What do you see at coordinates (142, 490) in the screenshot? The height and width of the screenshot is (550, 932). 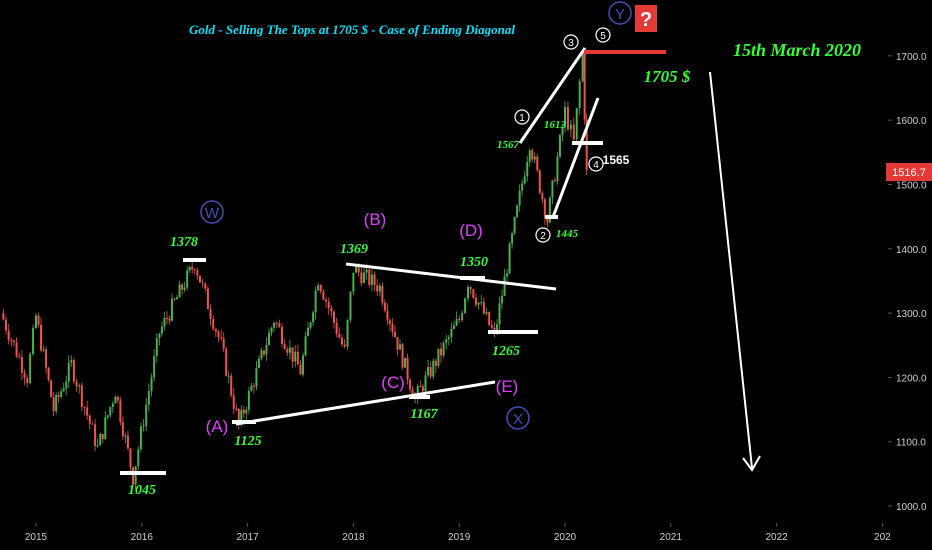 I see `price-label-1045: 1045` at bounding box center [142, 490].